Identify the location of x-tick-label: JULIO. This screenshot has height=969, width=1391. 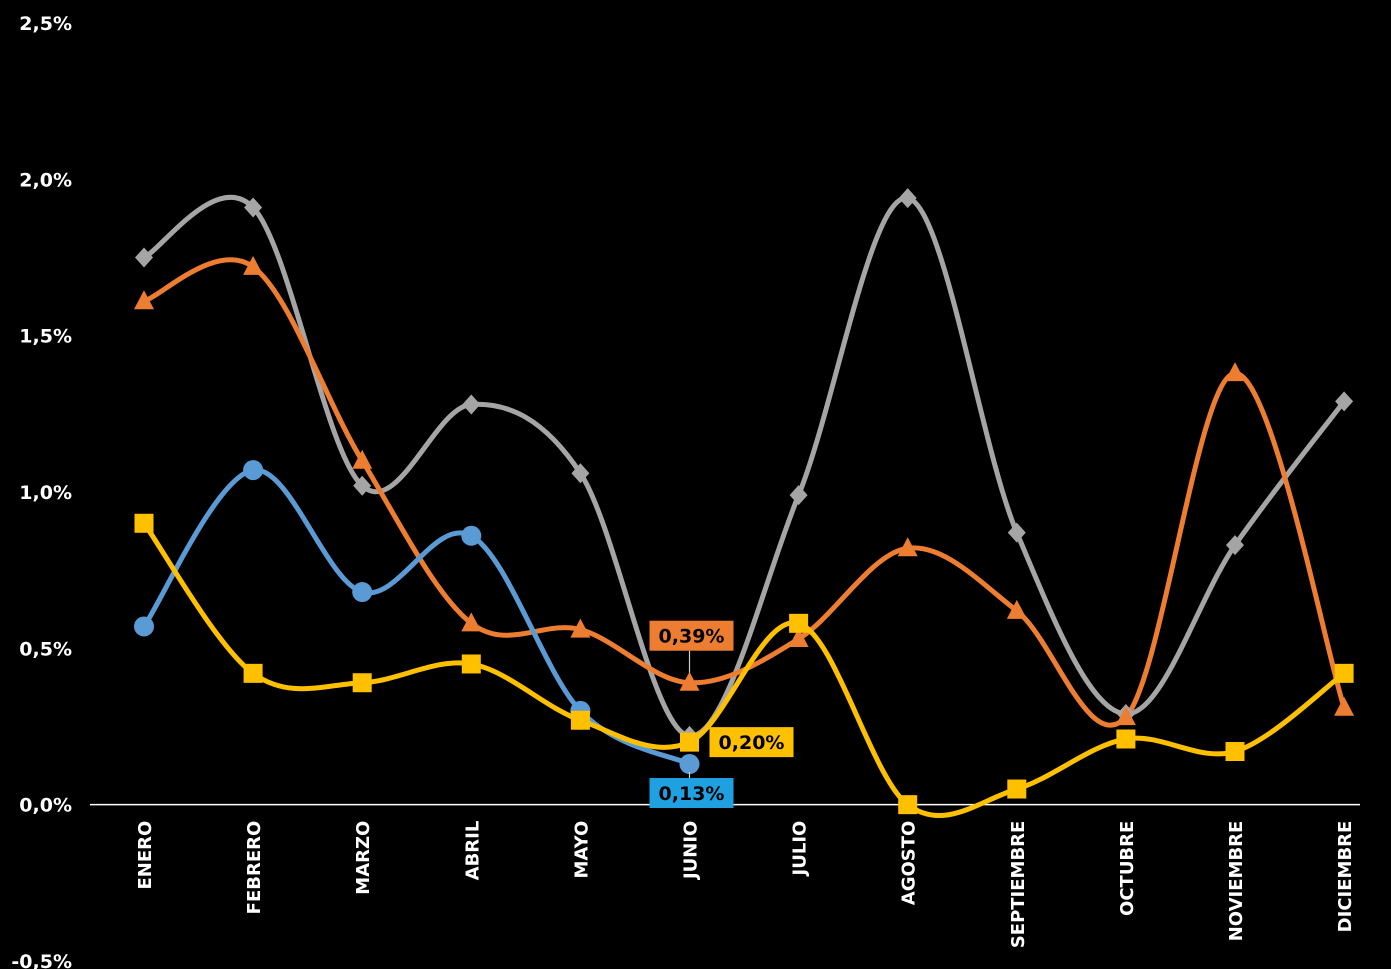
(800, 849).